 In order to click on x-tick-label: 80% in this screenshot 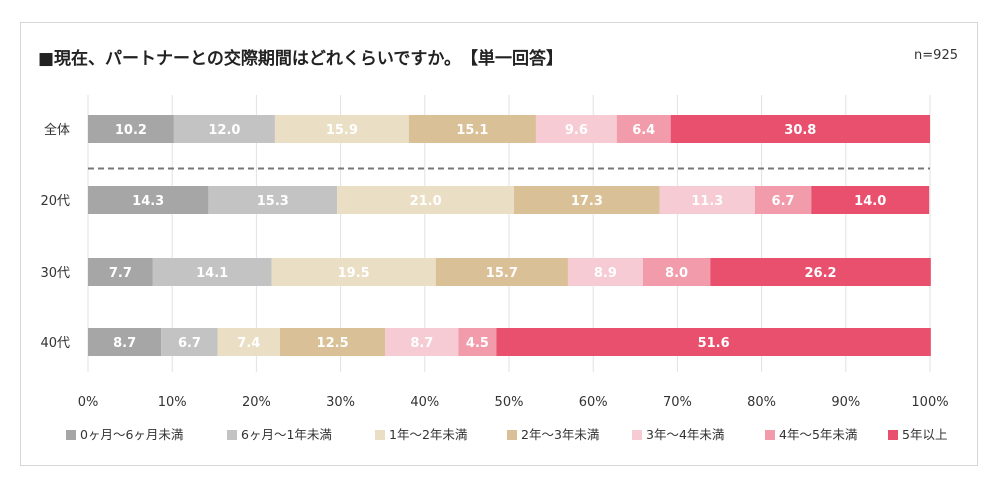, I will do `click(761, 402)`.